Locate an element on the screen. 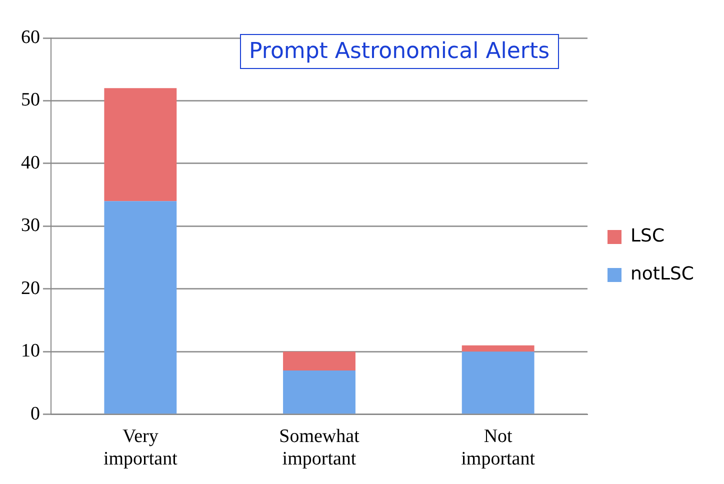 The width and height of the screenshot is (724, 484). y-tick-label: 20 is located at coordinates (30, 288).